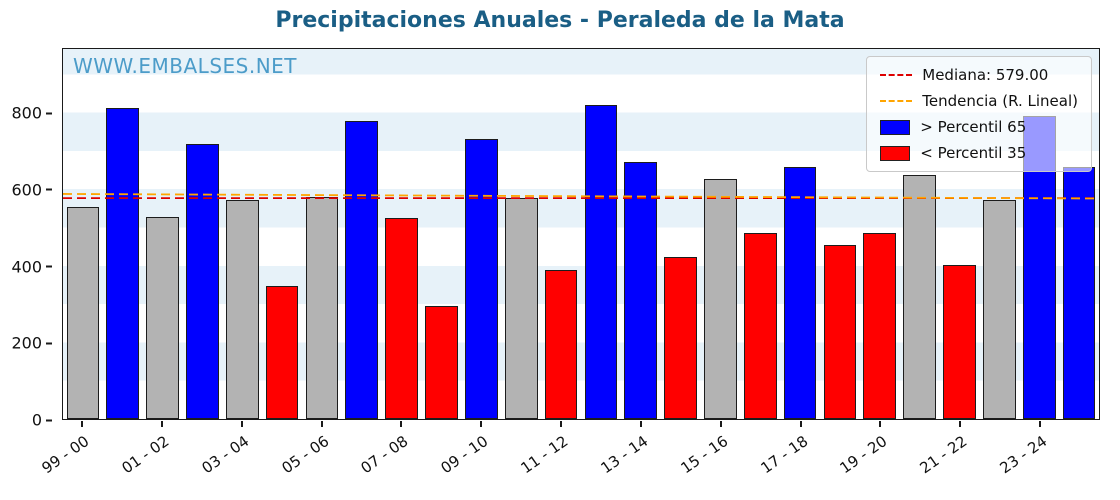  Describe the element at coordinates (28, 239) in the screenshot. I see `y-axis: 0 200 400 600 800` at that location.